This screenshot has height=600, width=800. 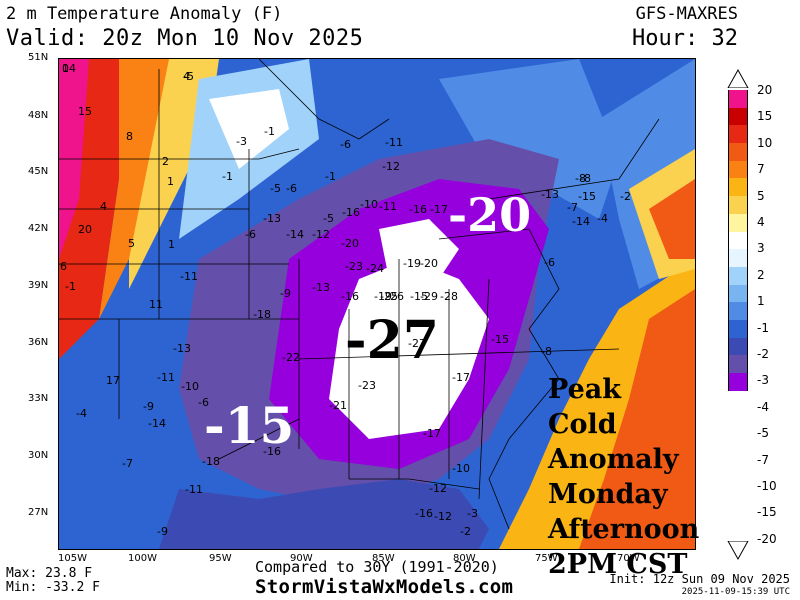 I want to click on site-name: StormVistaWxModels.com, so click(x=384, y=587).